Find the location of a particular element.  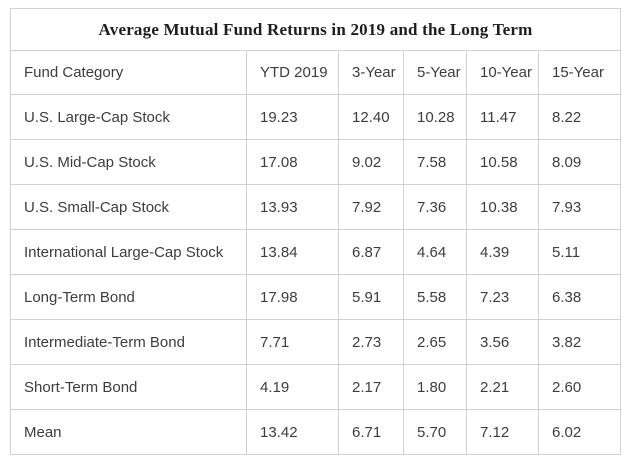

row-long-term-bond: Long-Term Bond 17.98 5.91 5.58 7.23 6.38 is located at coordinates (315, 297).